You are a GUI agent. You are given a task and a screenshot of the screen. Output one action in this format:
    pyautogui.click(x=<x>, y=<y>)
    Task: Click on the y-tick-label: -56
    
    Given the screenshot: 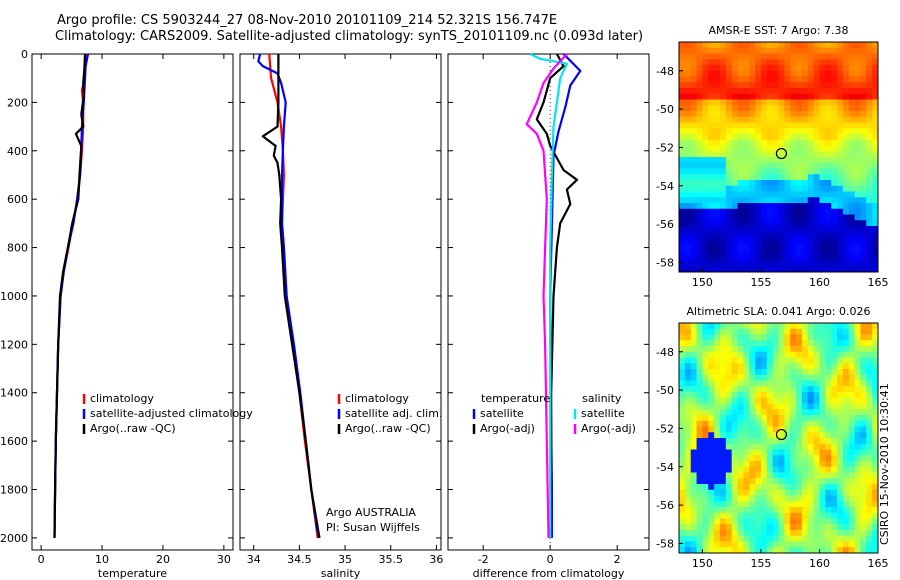 What is the action you would take?
    pyautogui.click(x=665, y=505)
    